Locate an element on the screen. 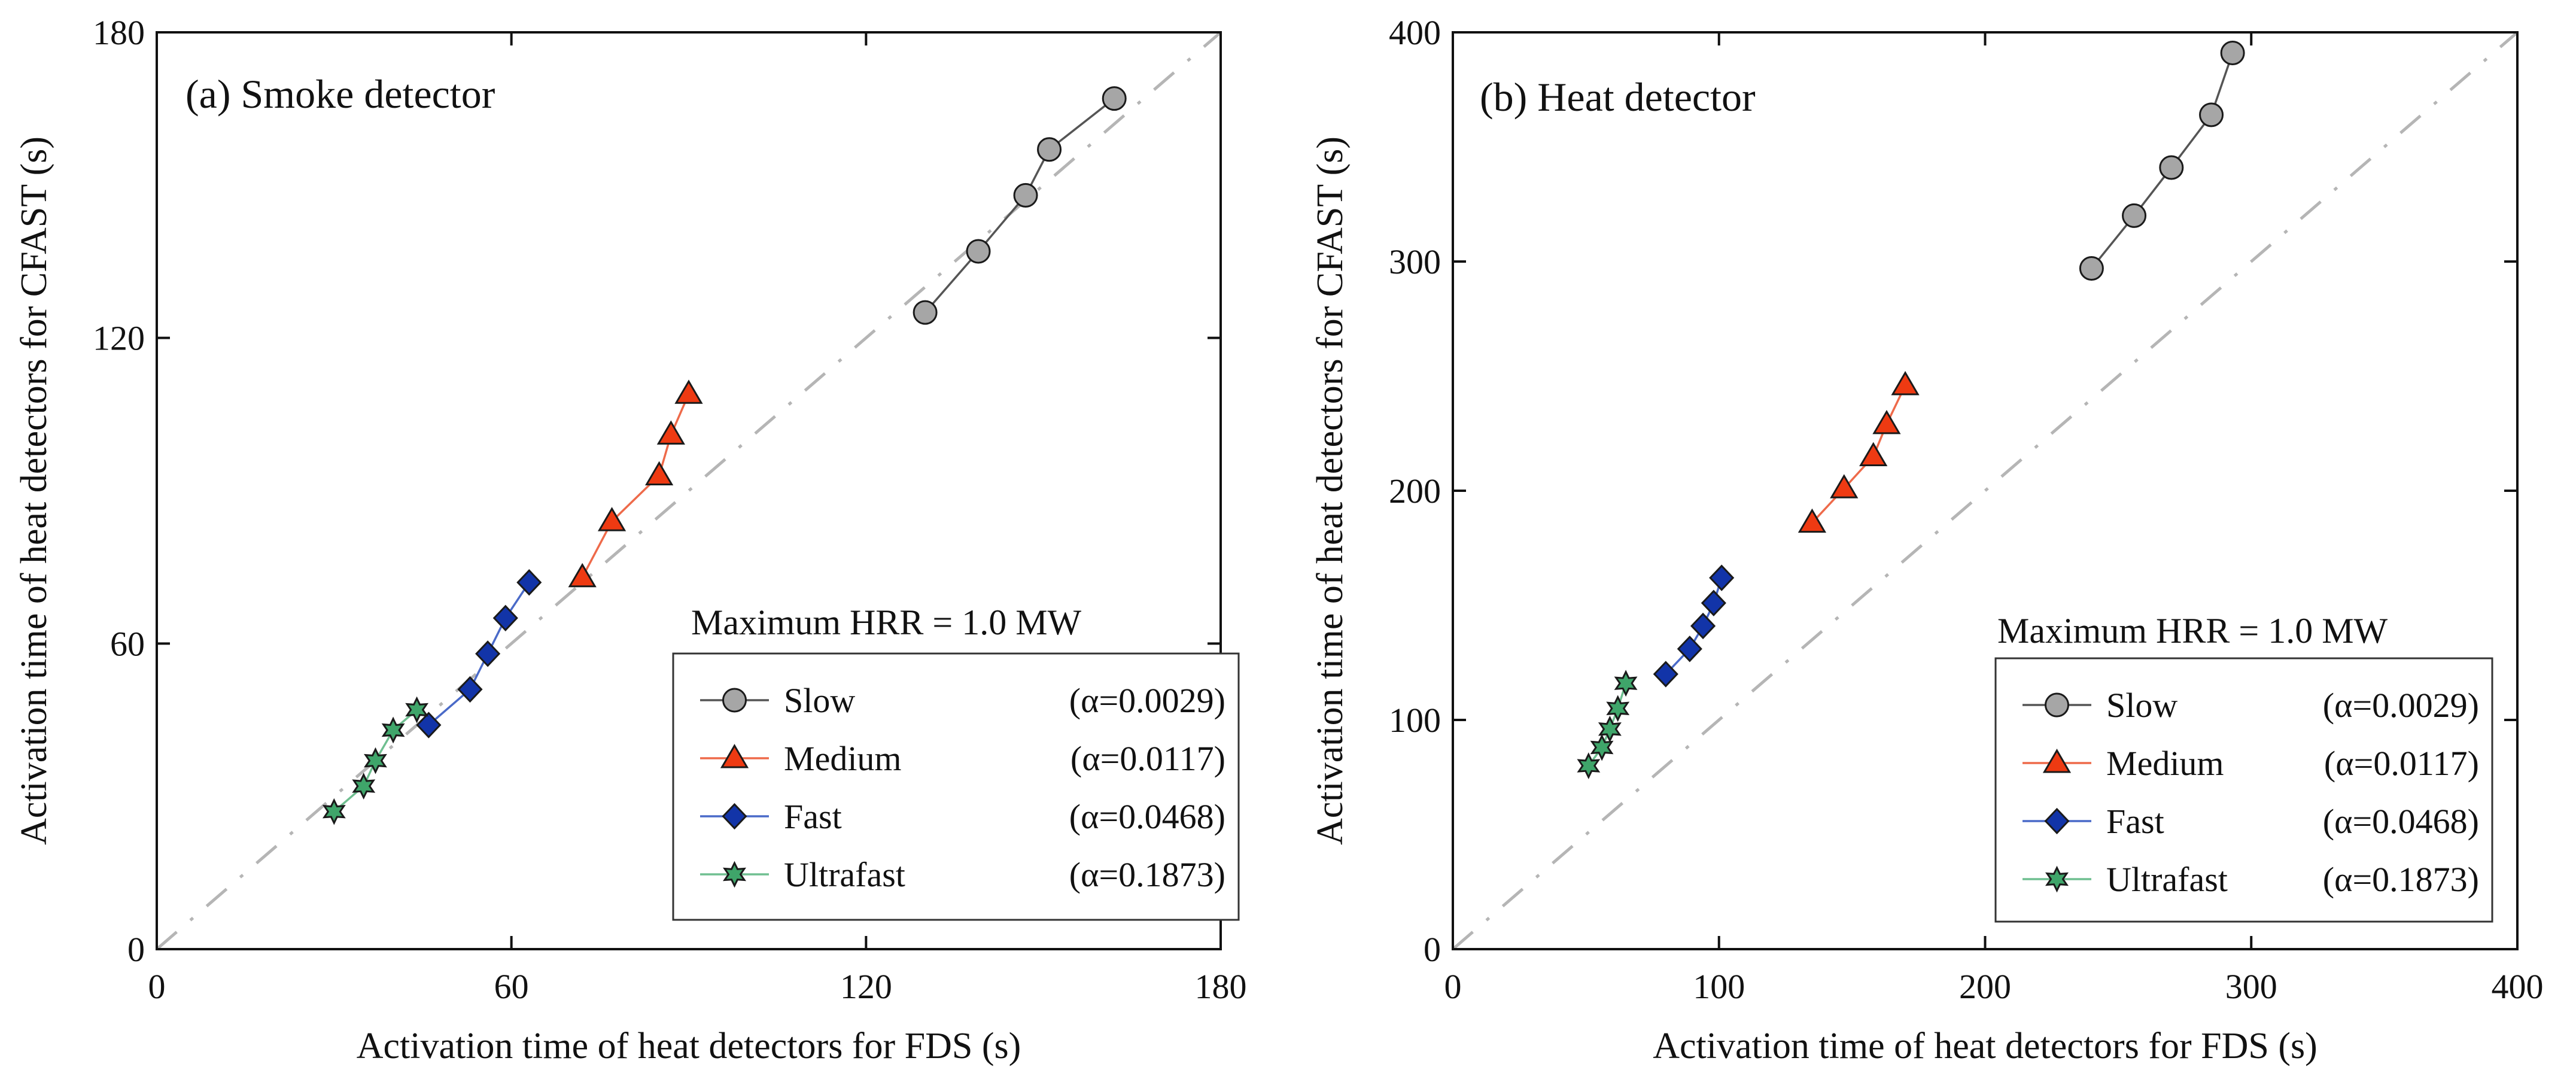  series-fast is located at coordinates (1694, 626).